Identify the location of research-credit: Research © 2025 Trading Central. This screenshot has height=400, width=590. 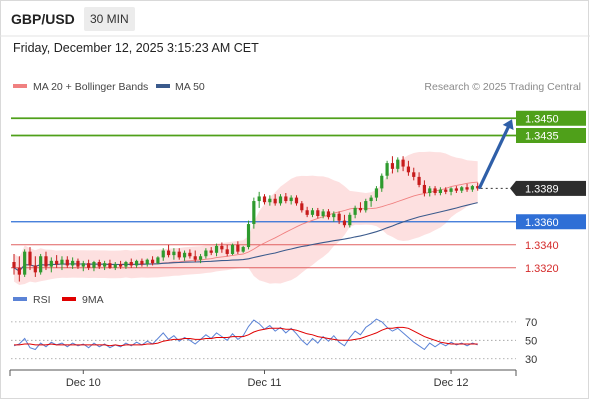
(502, 87).